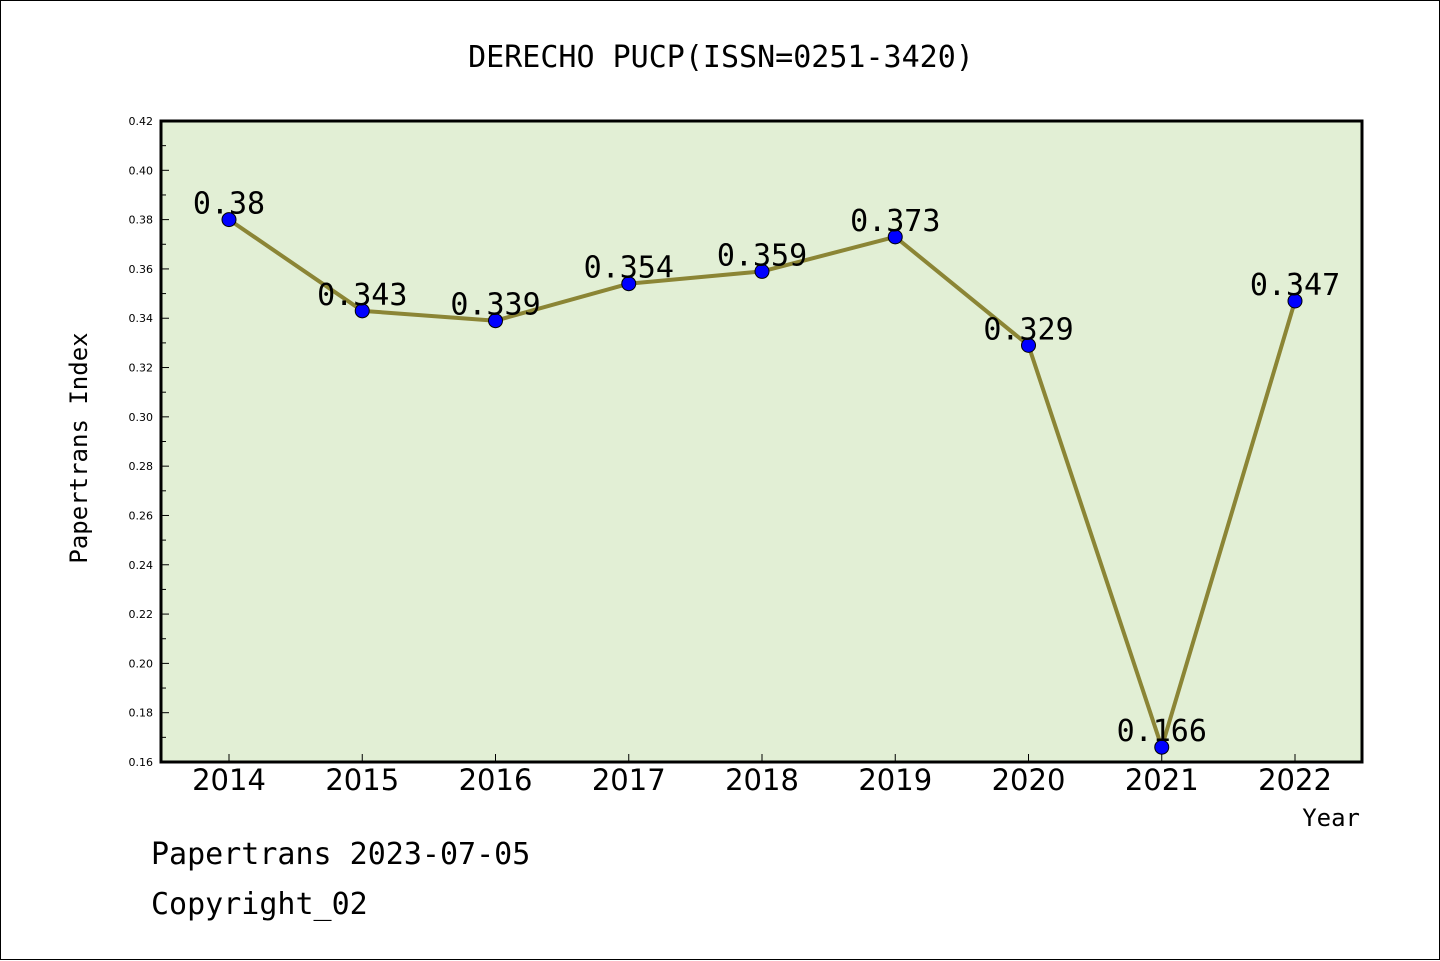  What do you see at coordinates (629, 268) in the screenshot?
I see `data-label: 0.354` at bounding box center [629, 268].